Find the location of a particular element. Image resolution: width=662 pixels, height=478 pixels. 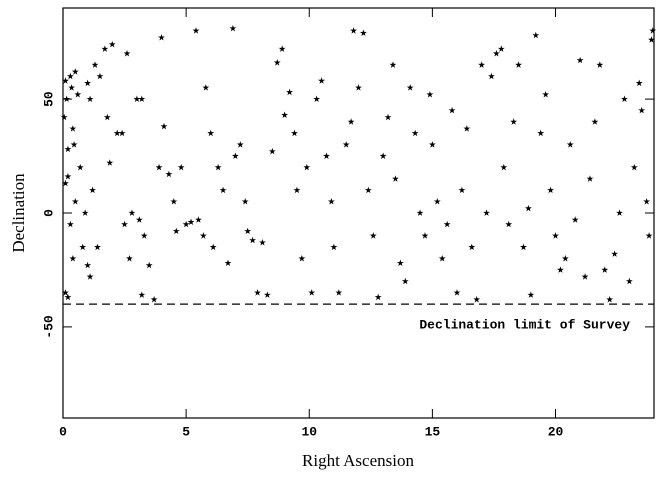

x-tick-label: 0 is located at coordinates (63, 431).